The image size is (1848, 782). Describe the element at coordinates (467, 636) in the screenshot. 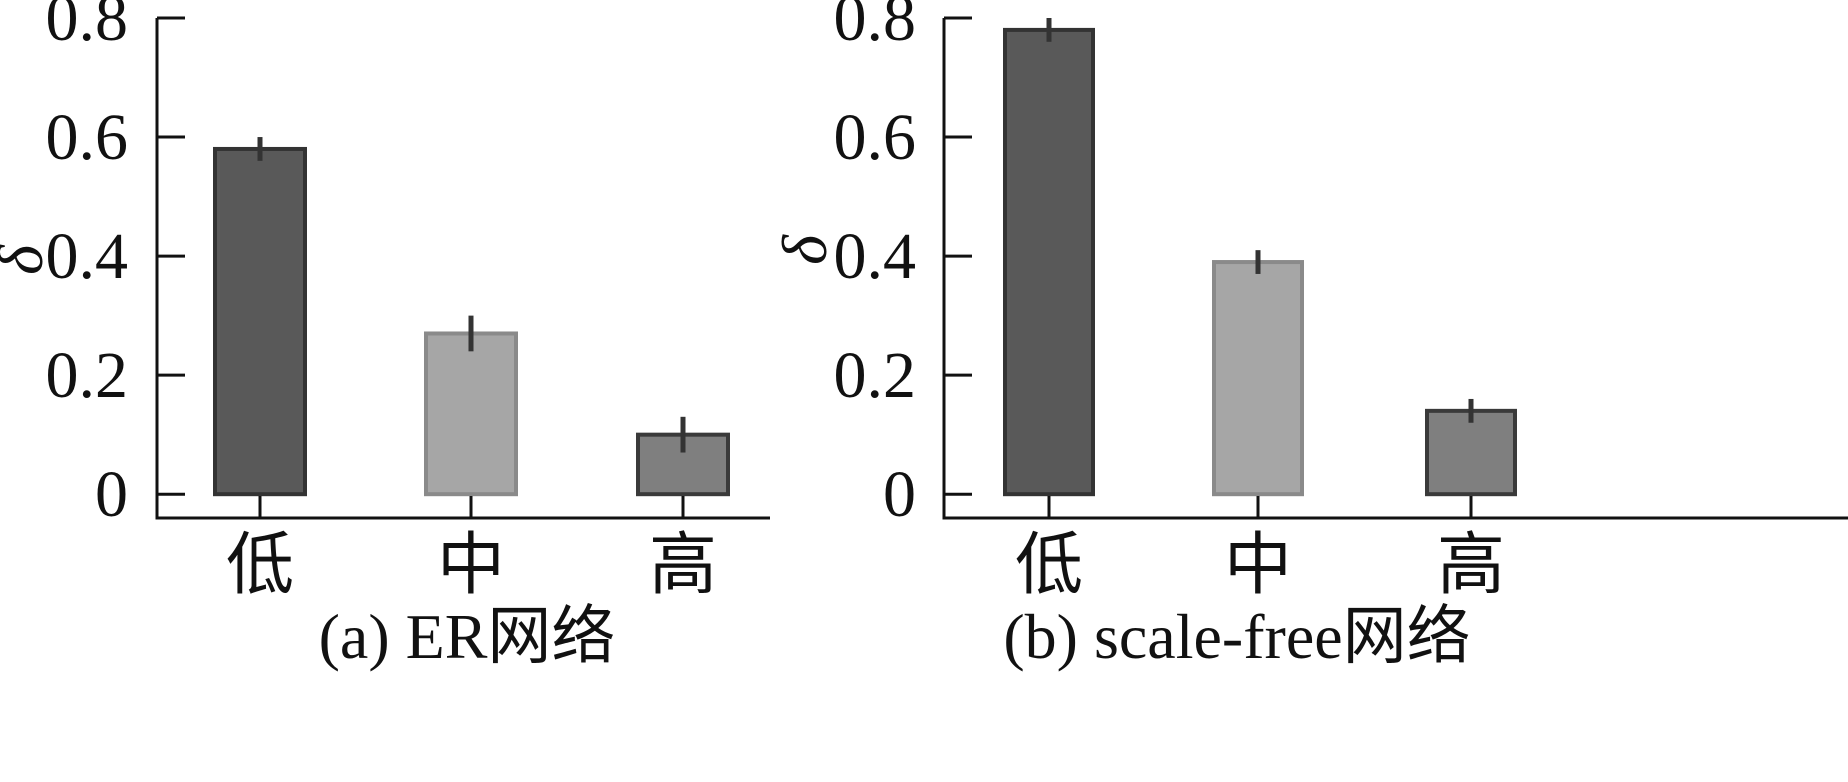

I see `panel-caption: (a) ER网络` at that location.